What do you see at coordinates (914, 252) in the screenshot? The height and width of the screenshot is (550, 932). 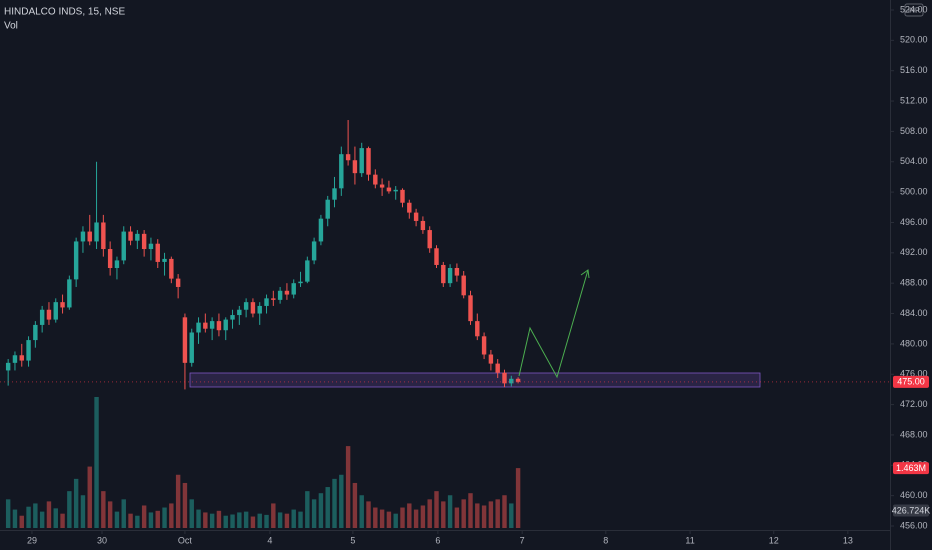 I see `y-tick-label: 492.00` at bounding box center [914, 252].